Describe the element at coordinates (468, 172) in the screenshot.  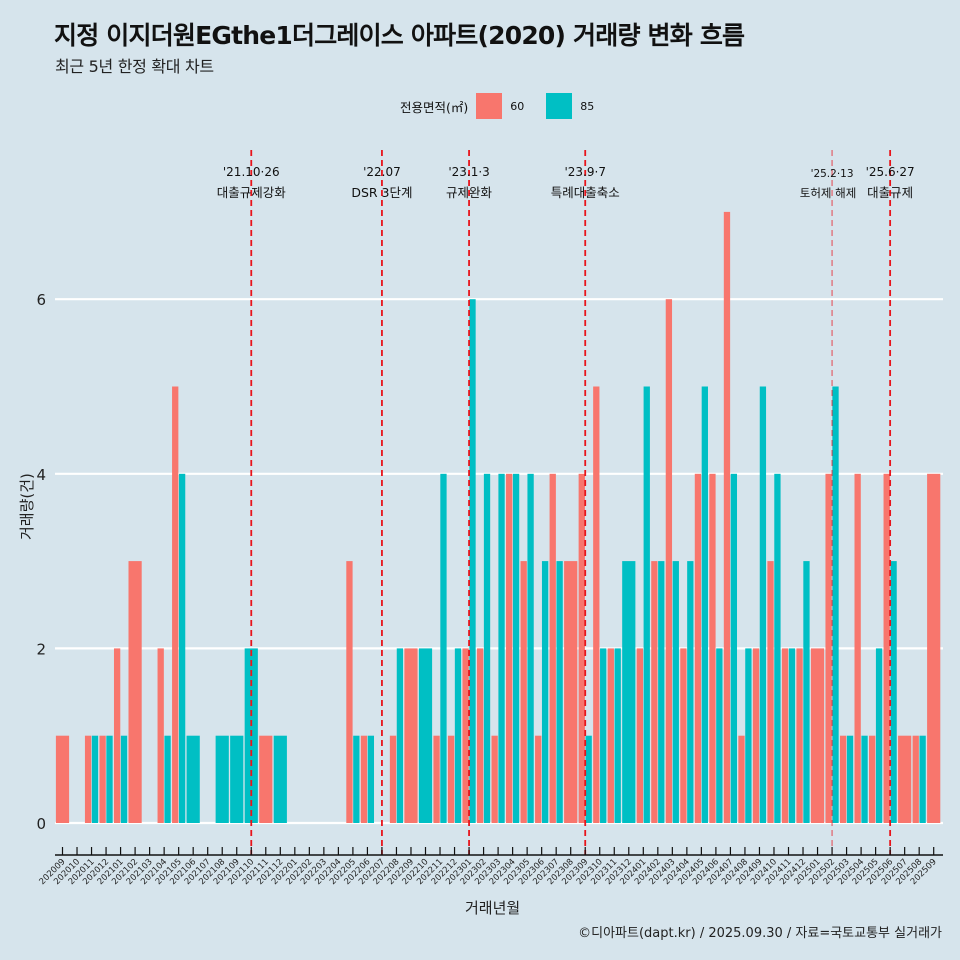
I see `event-date-202301: '23.1·3` at that location.